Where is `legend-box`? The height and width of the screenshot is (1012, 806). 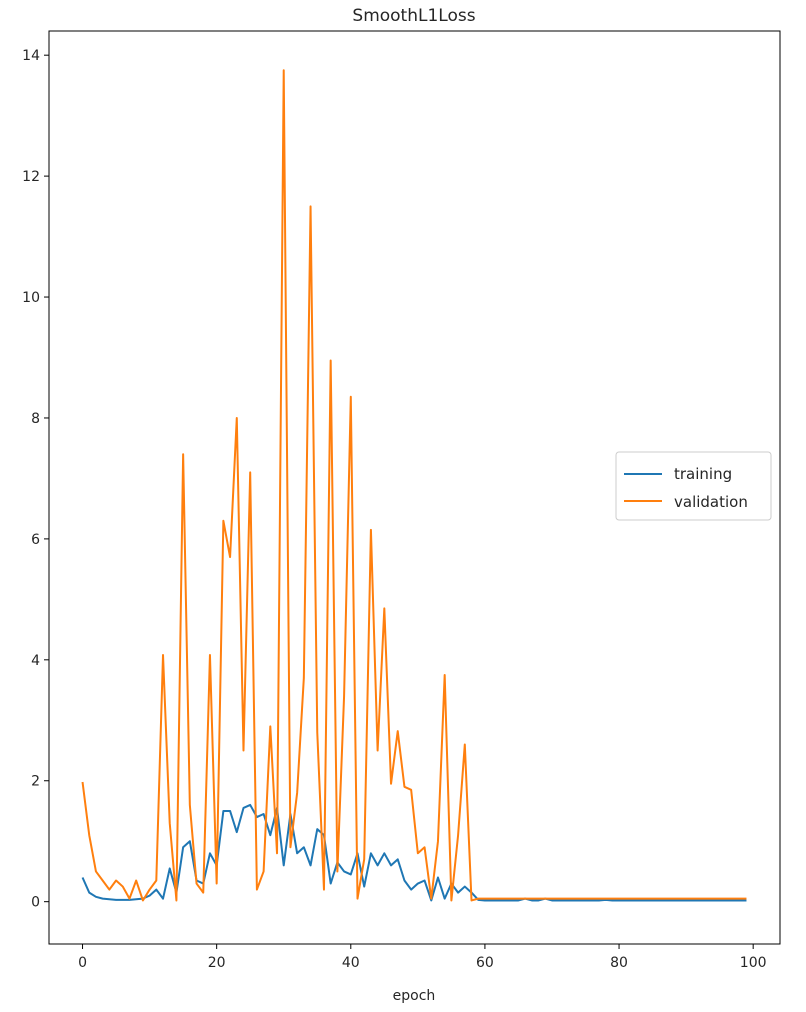 legend-box is located at coordinates (693, 486).